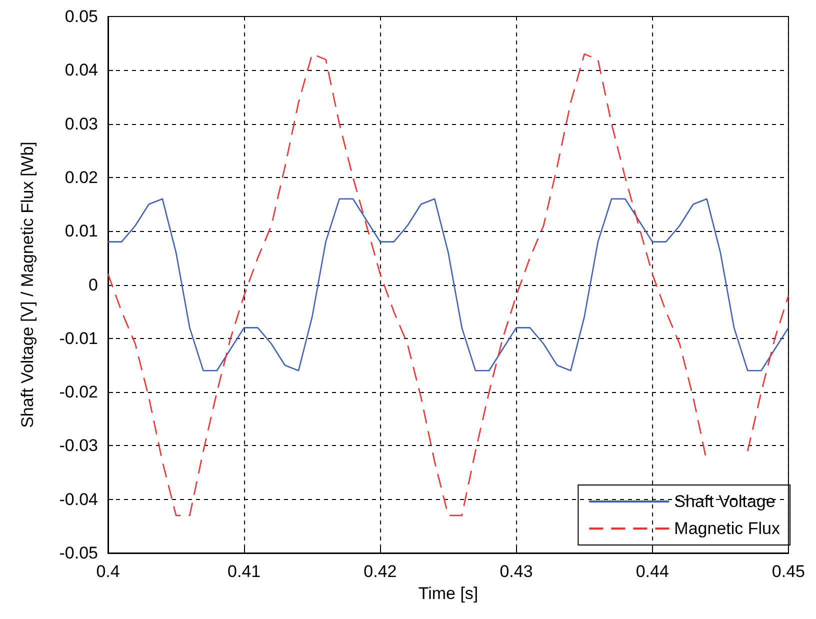  Describe the element at coordinates (78, 392) in the screenshot. I see `y-tick-label: -0.02` at that location.